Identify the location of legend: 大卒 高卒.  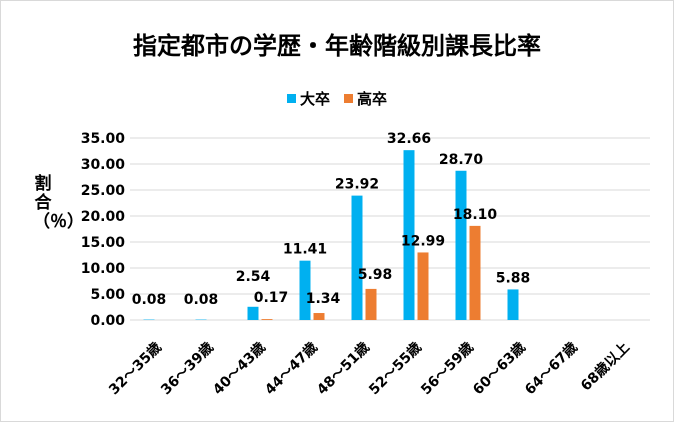
(337, 98).